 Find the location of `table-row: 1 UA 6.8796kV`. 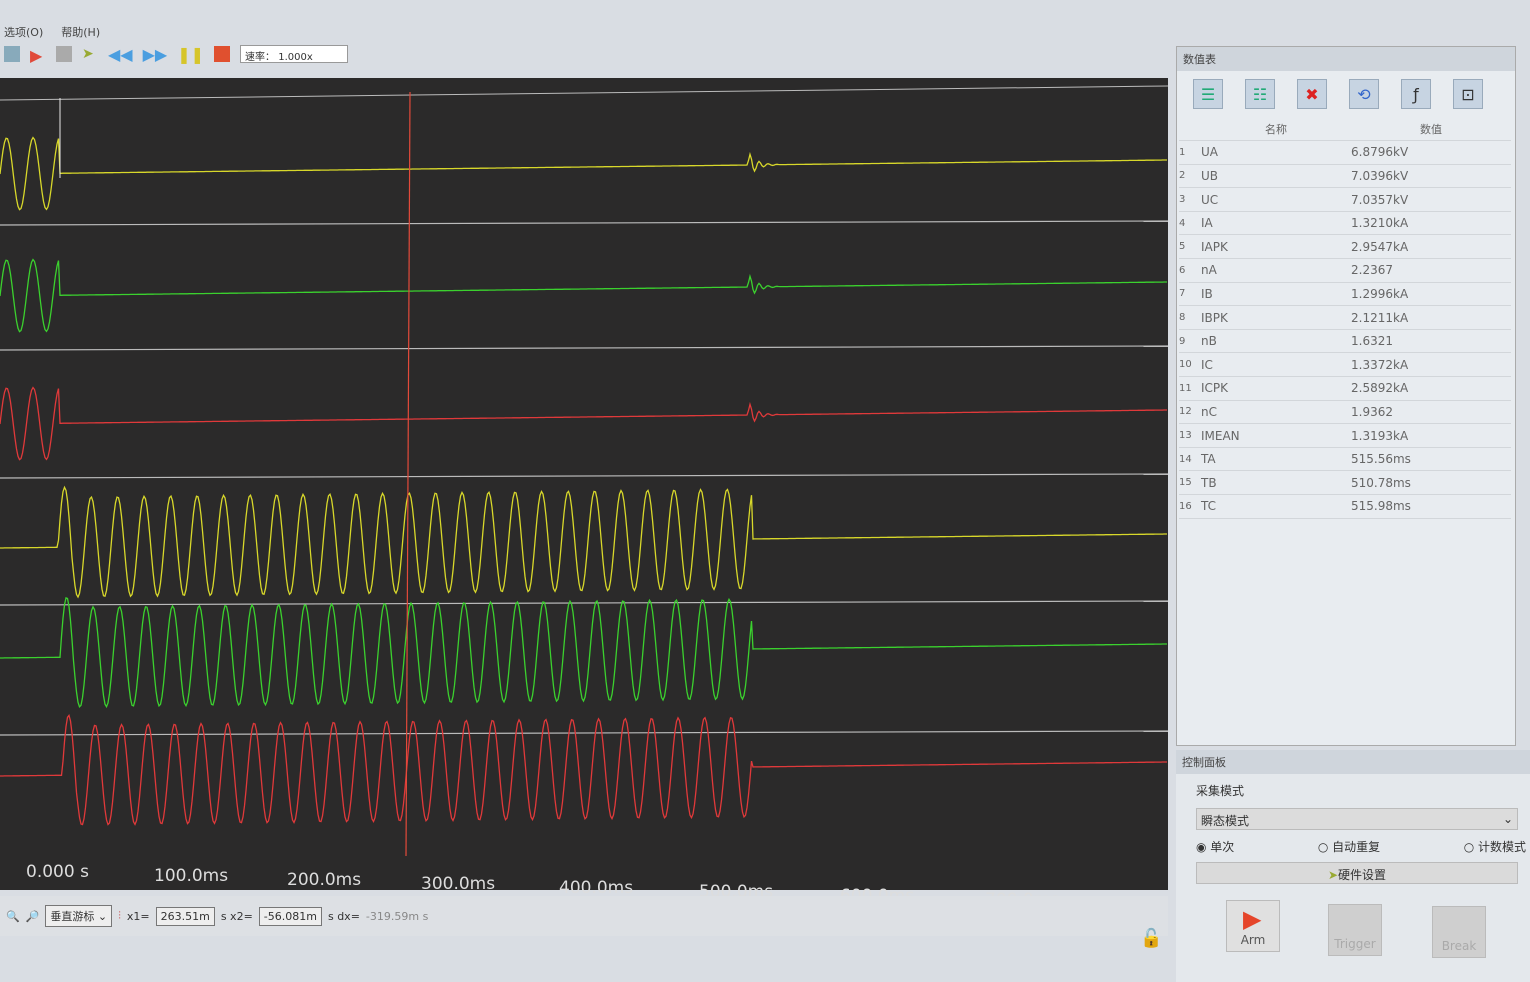

table-row: 1 UA 6.8796kV is located at coordinates (1345, 152).